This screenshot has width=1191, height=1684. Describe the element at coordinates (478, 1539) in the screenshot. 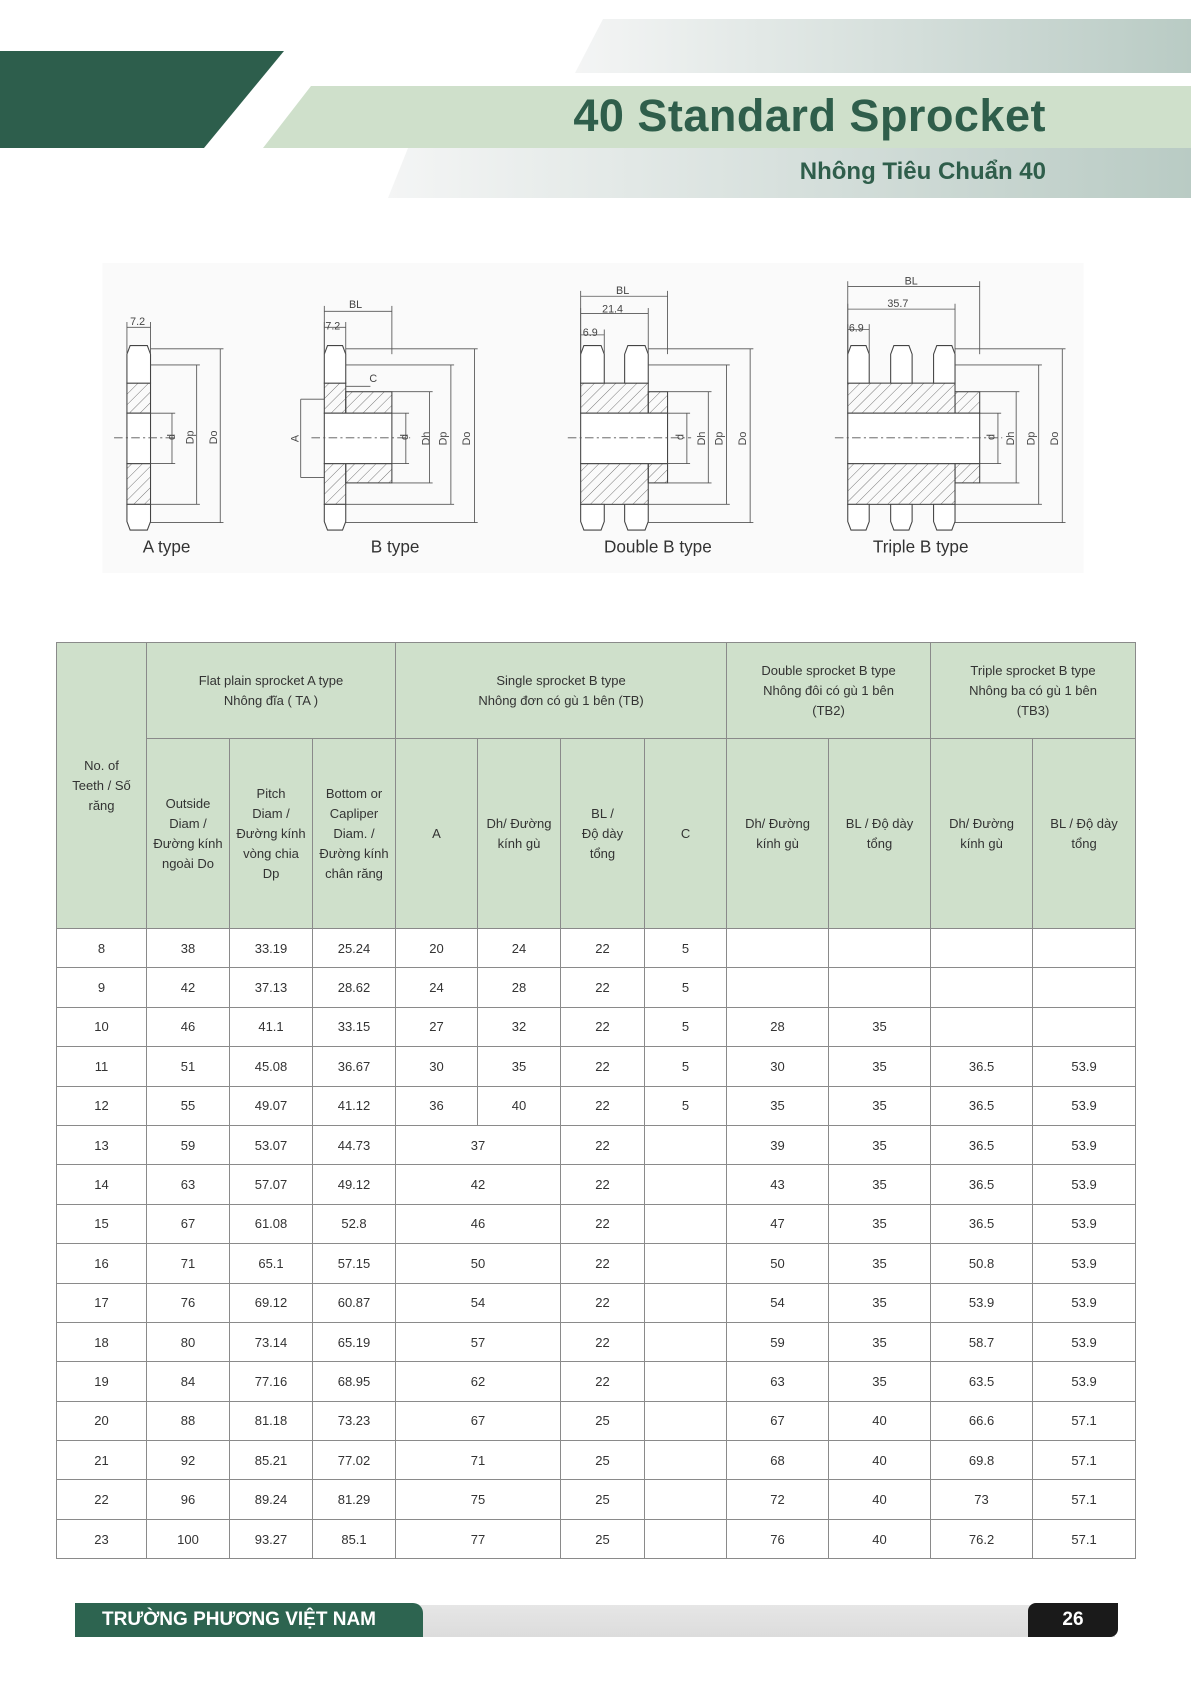

I see `cell-a-dh: 77` at that location.